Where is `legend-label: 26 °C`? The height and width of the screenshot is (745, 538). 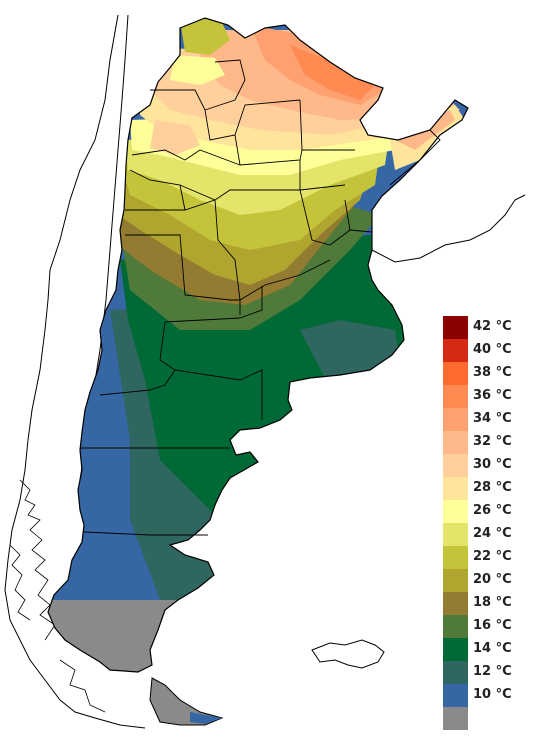
legend-label: 26 °C is located at coordinates (492, 510).